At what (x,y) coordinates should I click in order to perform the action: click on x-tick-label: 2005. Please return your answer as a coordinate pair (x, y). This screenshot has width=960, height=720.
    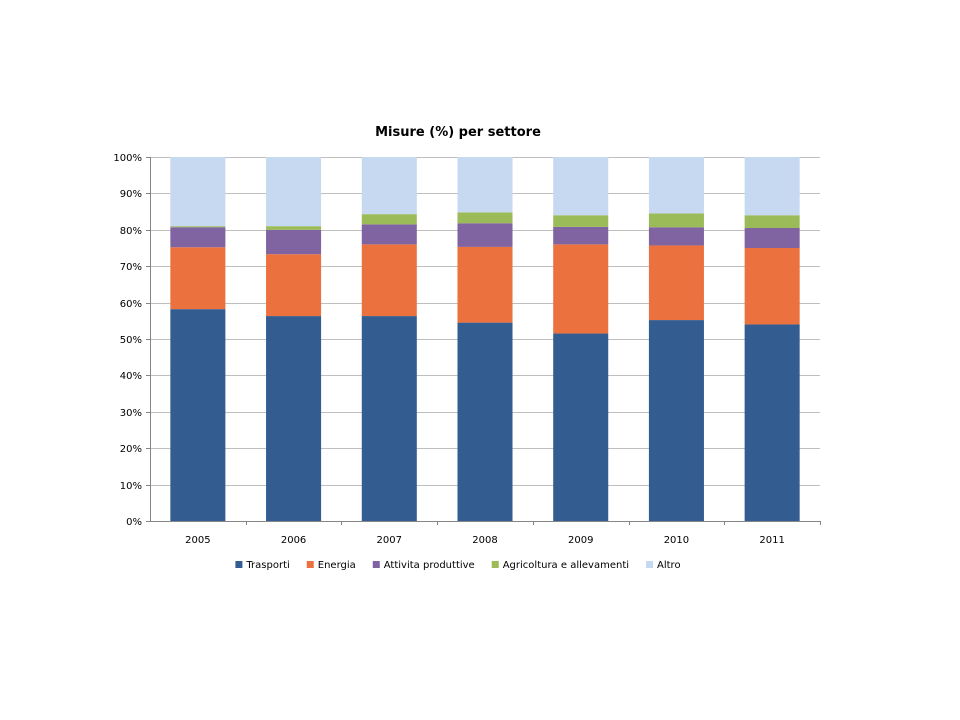
    Looking at the image, I should click on (197, 540).